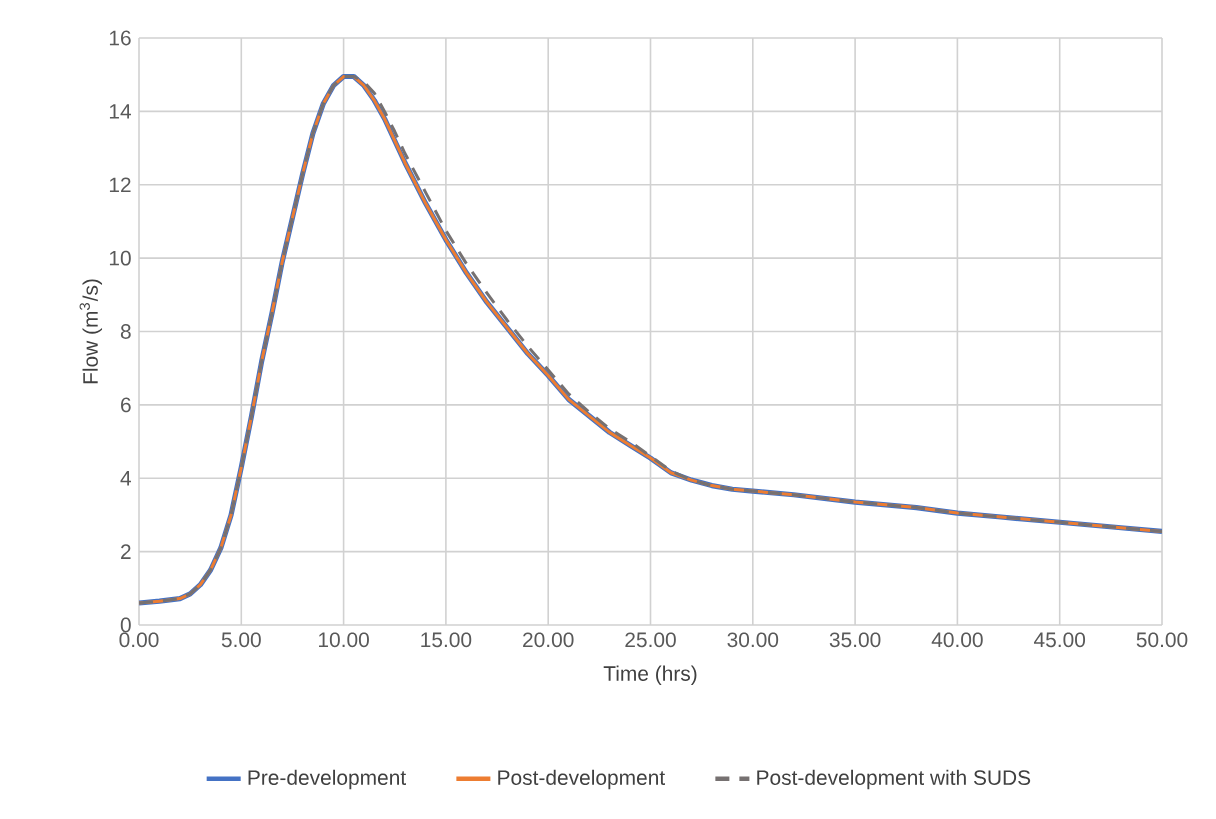  I want to click on y-tick-label: 12, so click(120, 185).